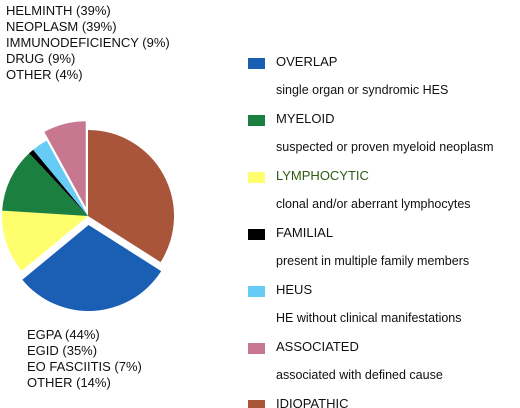 The image size is (520, 408). I want to click on note-line: EGPA (44%), so click(63, 334).